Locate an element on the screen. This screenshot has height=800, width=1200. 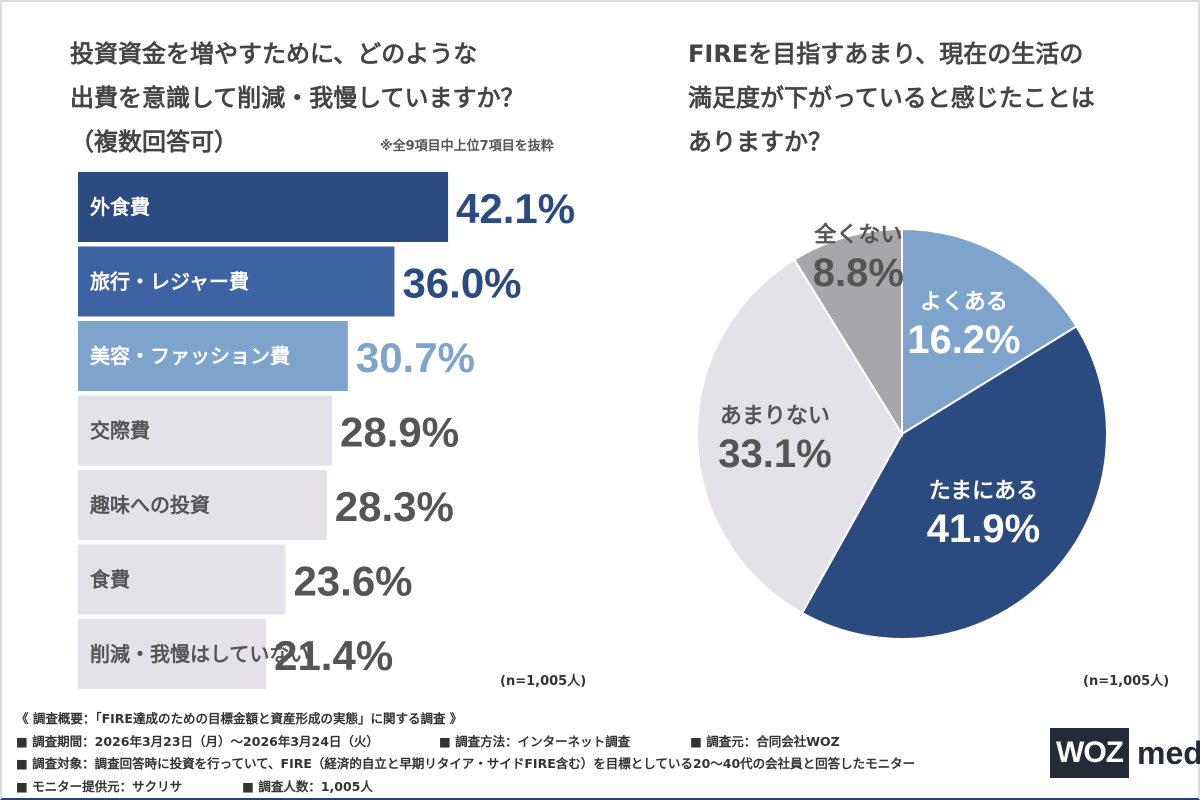
bar-note: ※全9項目中上位7項目を抜粋 is located at coordinates (467, 146).